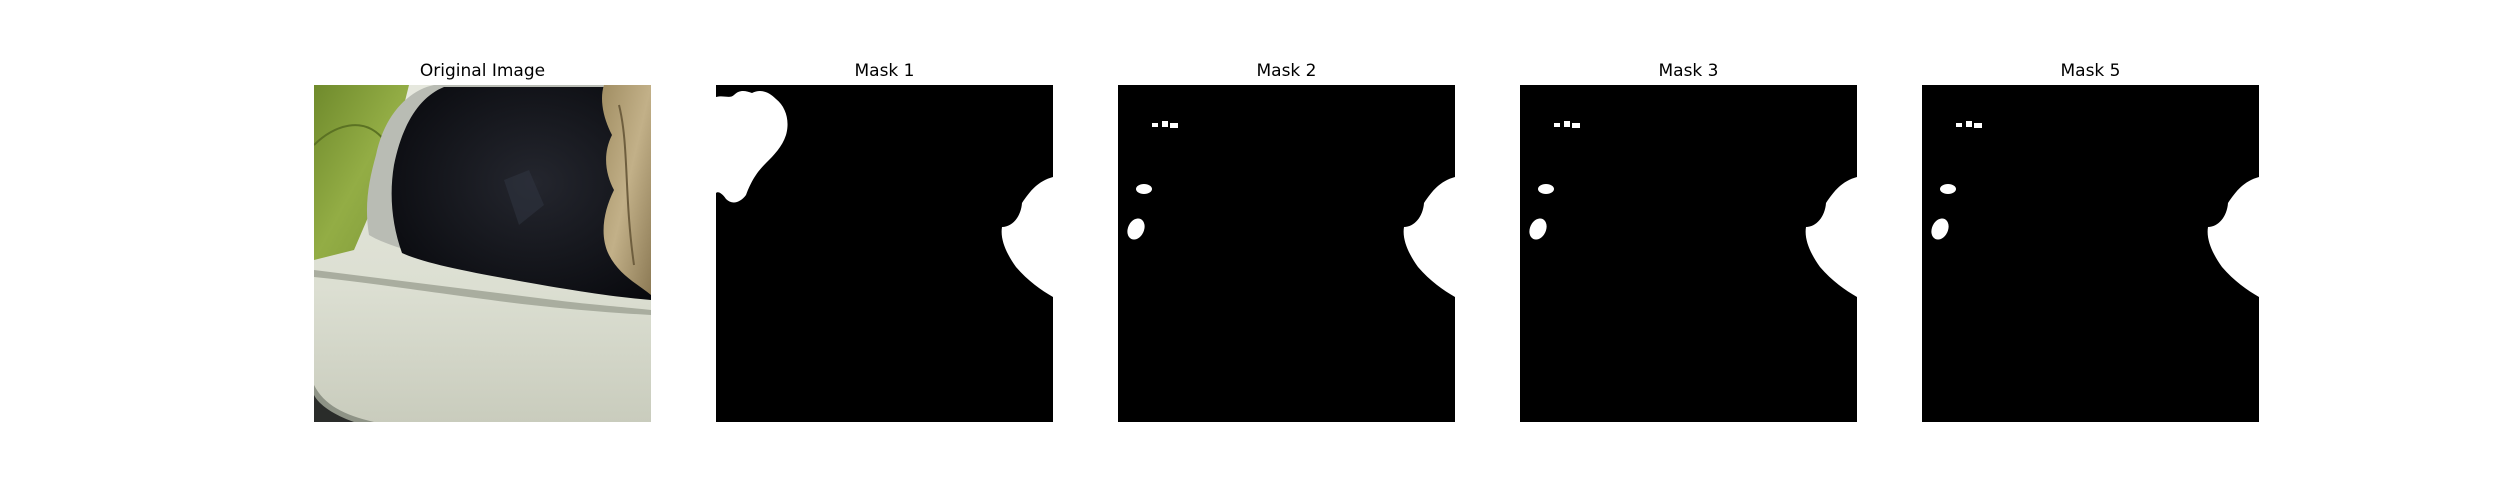  I want to click on panel-title: Original Image, so click(482, 71).